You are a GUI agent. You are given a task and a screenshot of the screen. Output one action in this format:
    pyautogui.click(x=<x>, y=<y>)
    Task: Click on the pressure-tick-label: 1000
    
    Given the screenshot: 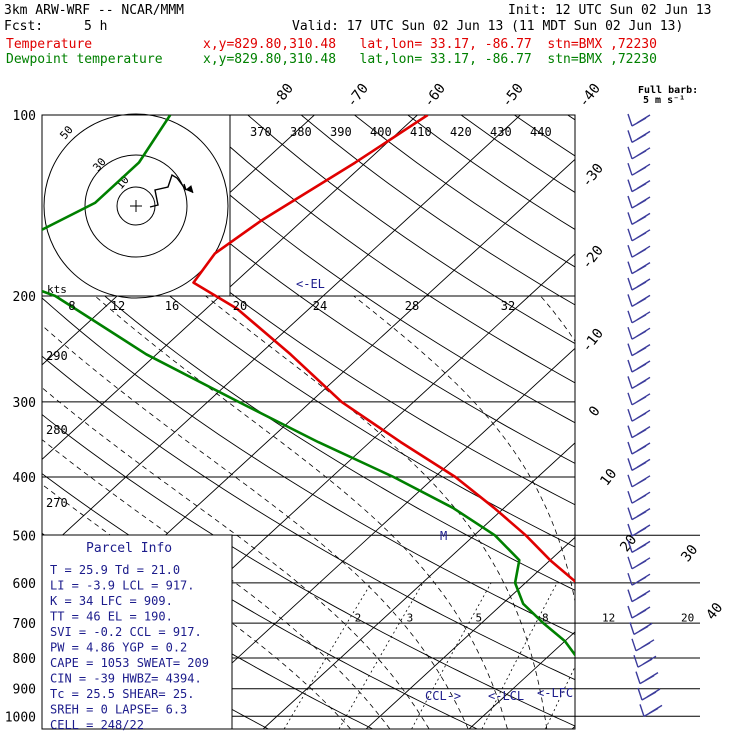 What is the action you would take?
    pyautogui.click(x=20, y=717)
    